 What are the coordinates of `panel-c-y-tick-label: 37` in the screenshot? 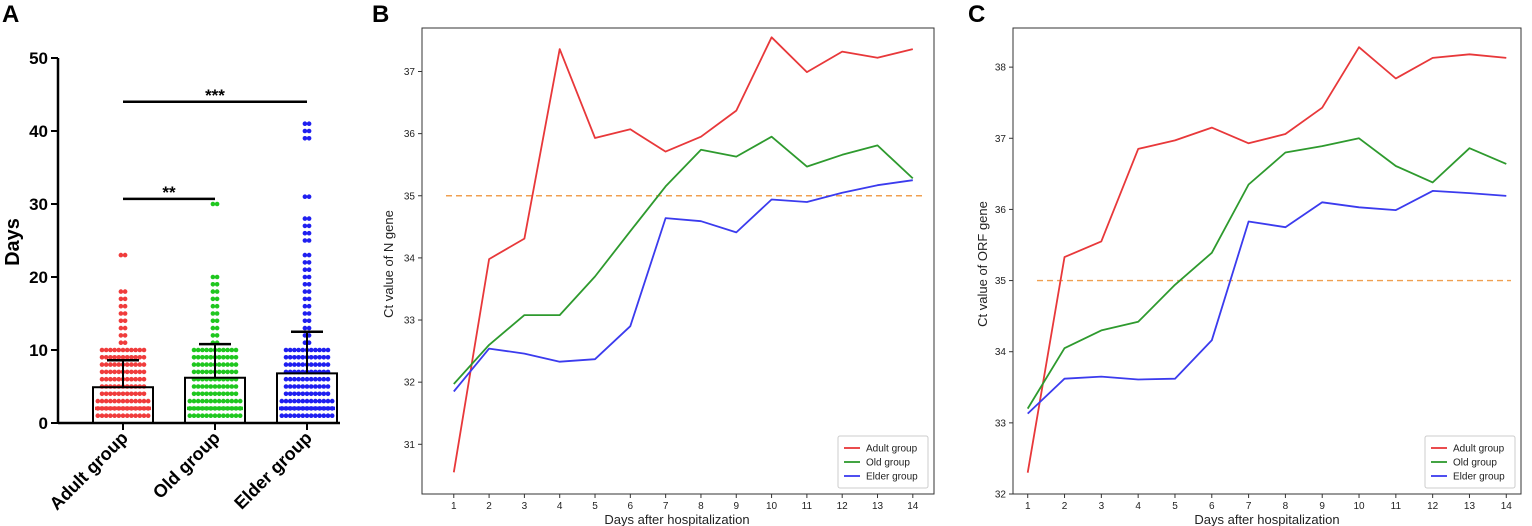 It's located at (1001, 139).